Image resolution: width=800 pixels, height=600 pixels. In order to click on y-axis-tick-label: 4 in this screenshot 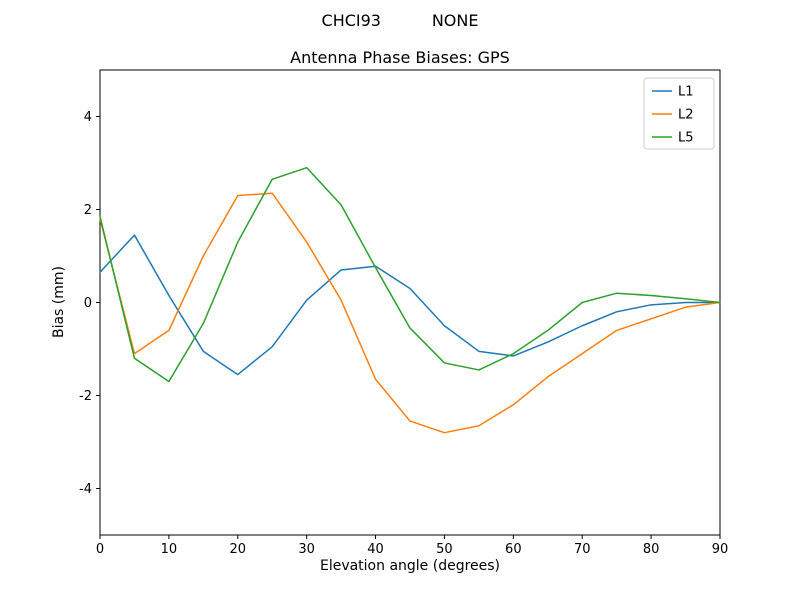, I will do `click(88, 117)`.